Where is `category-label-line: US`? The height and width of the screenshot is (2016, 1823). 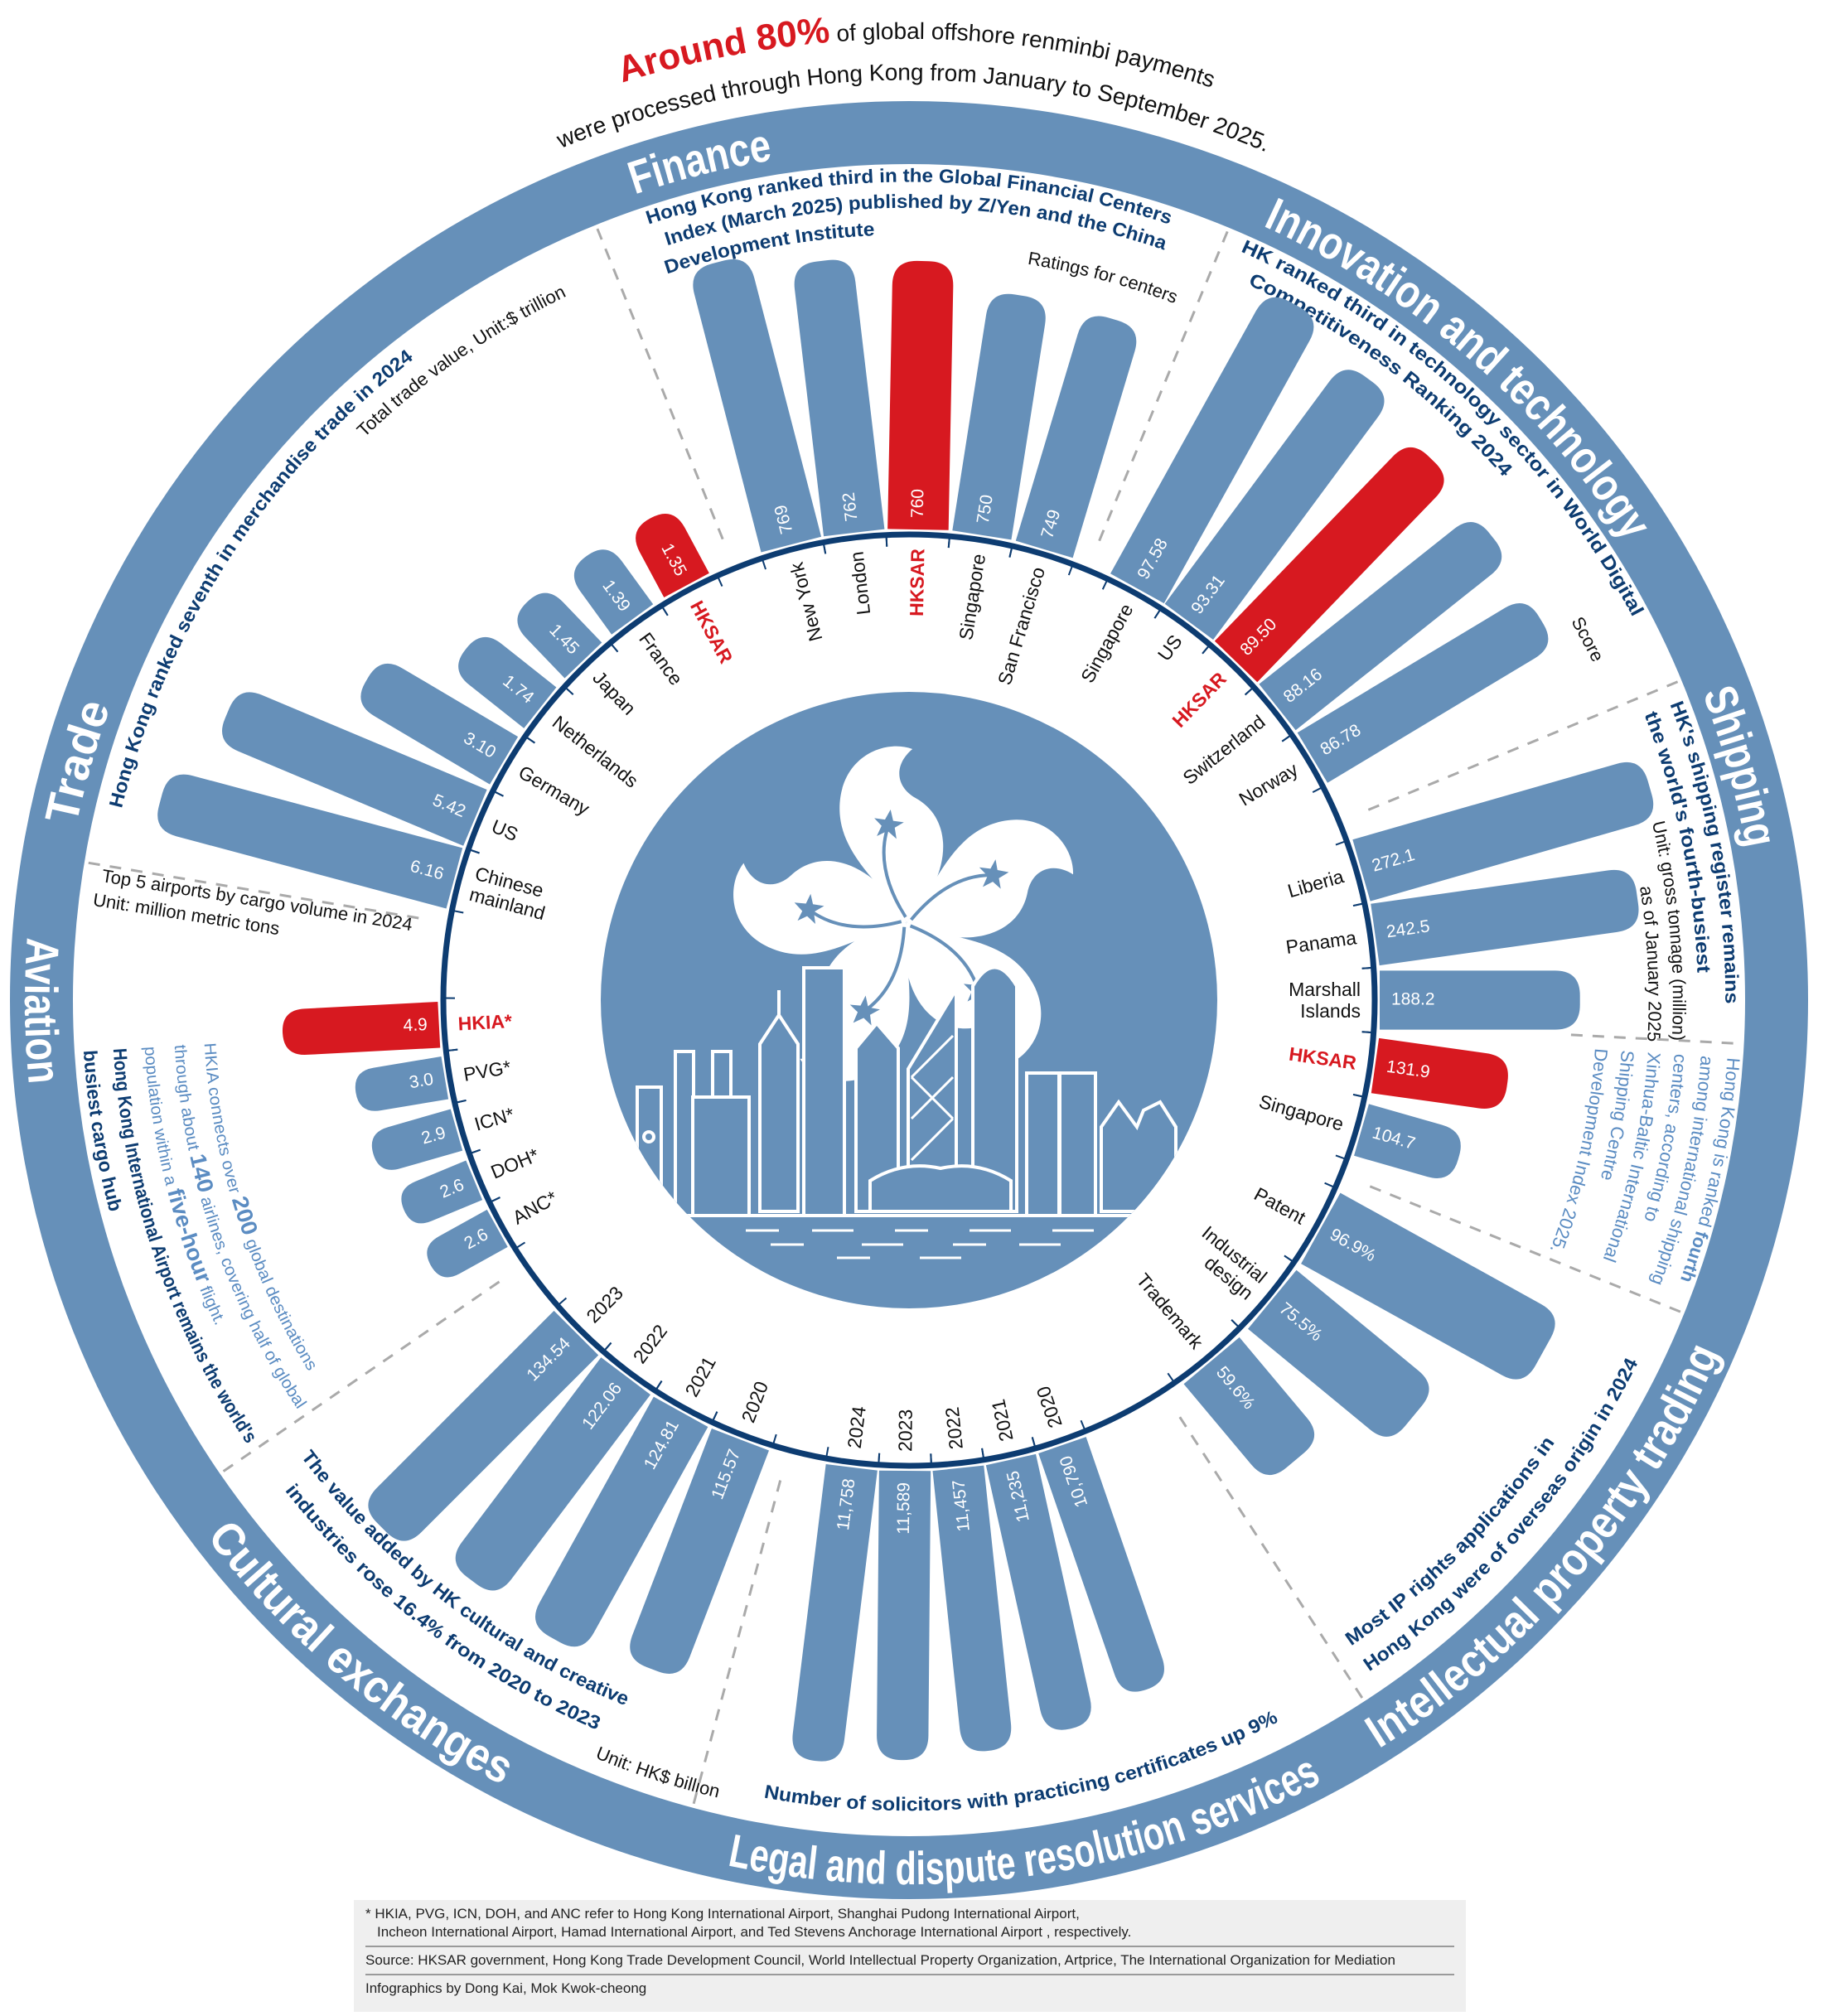
category-label-line: US is located at coordinates (505, 830).